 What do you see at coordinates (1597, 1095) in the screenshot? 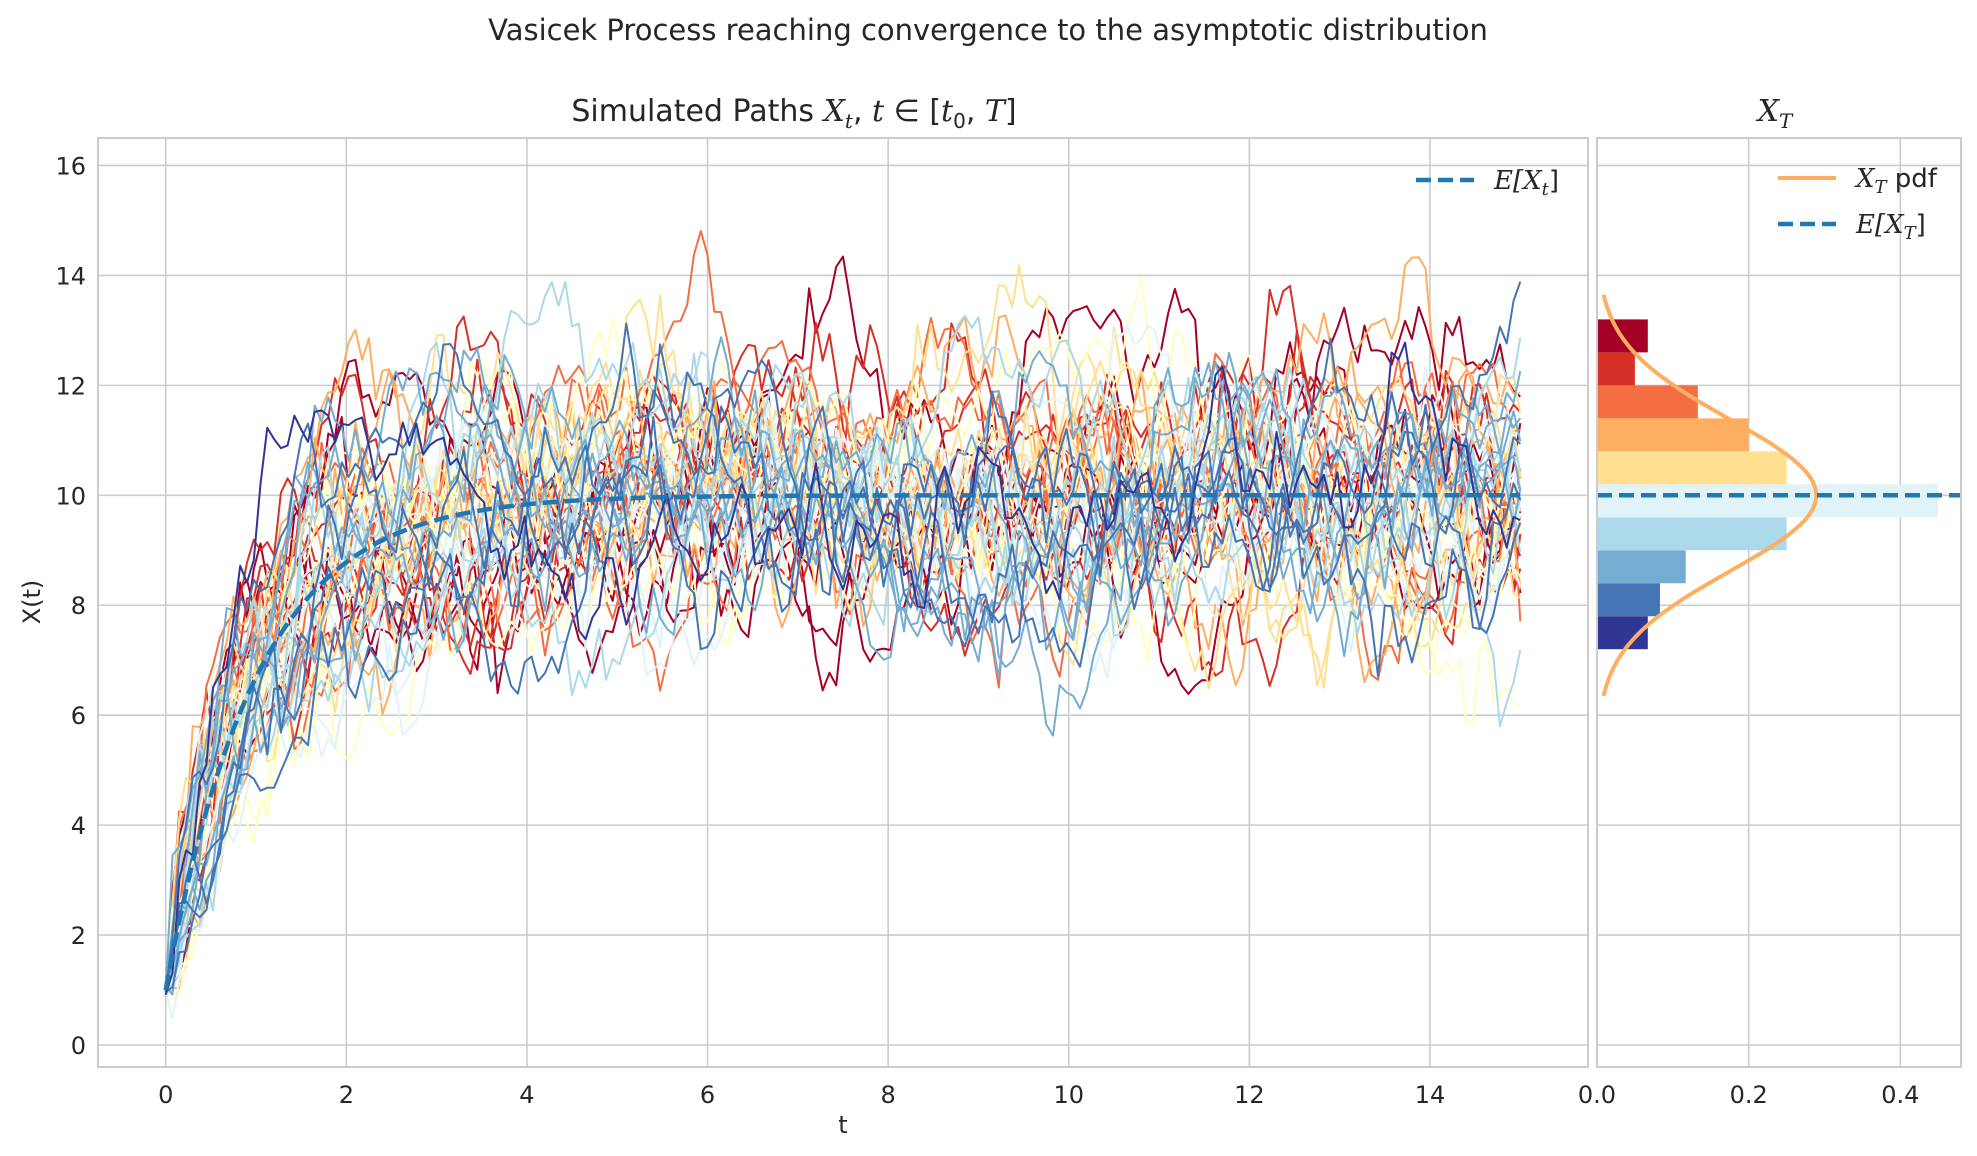
I see `x-tick-label: 0.0` at bounding box center [1597, 1095].